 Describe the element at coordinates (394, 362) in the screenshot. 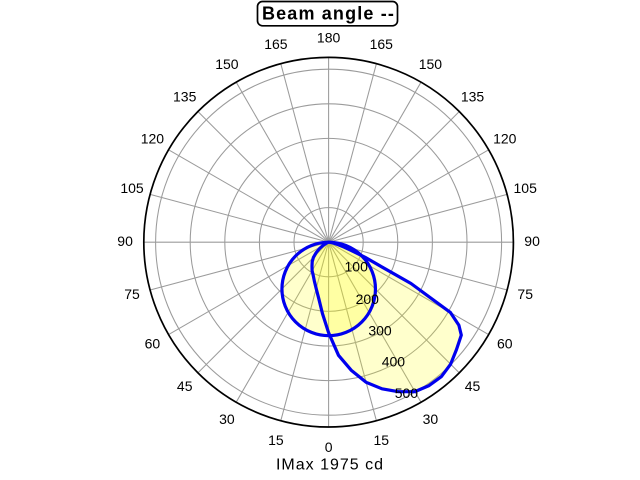

I see `svg-text: 400` at that location.